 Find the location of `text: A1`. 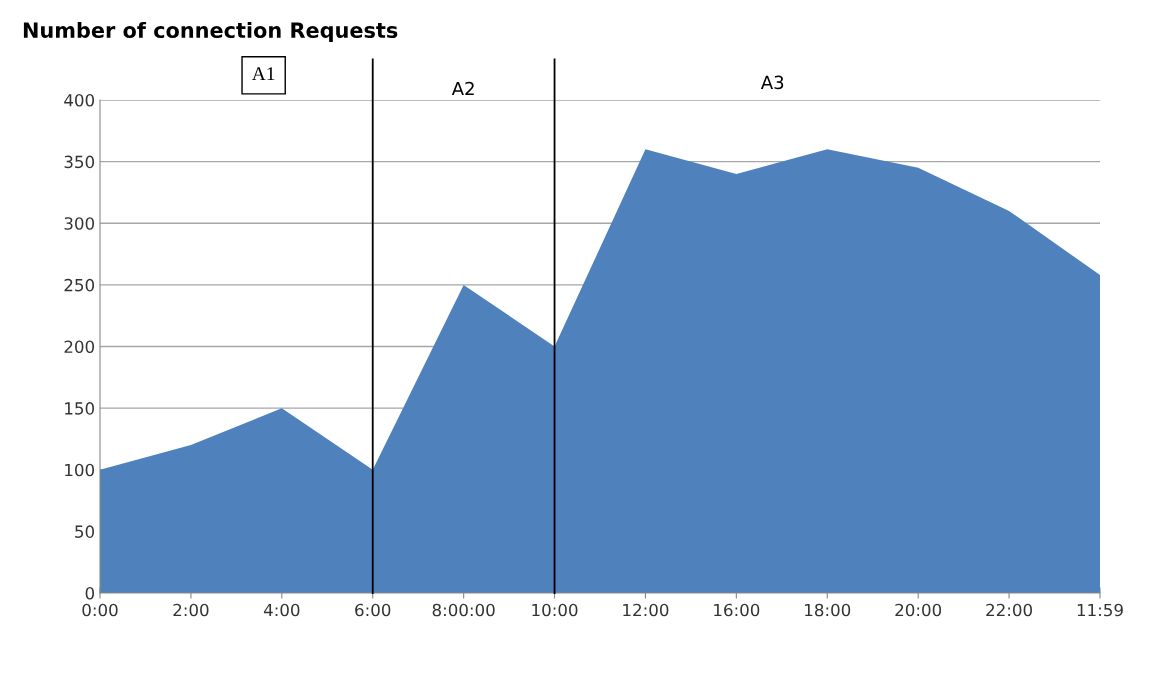

text: A1 is located at coordinates (263, 74).